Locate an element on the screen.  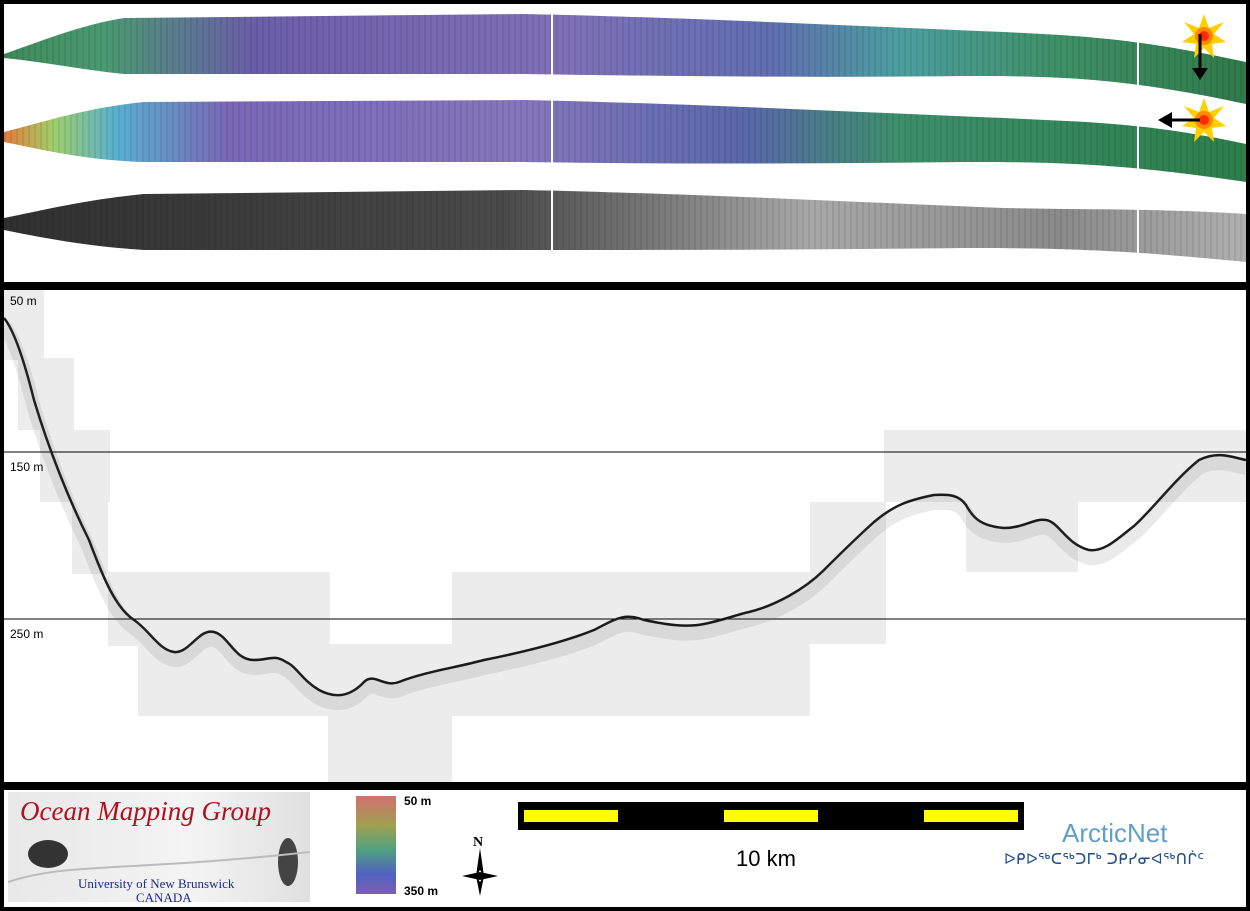
omg-university: University of New Brunswick is located at coordinates (156, 883).